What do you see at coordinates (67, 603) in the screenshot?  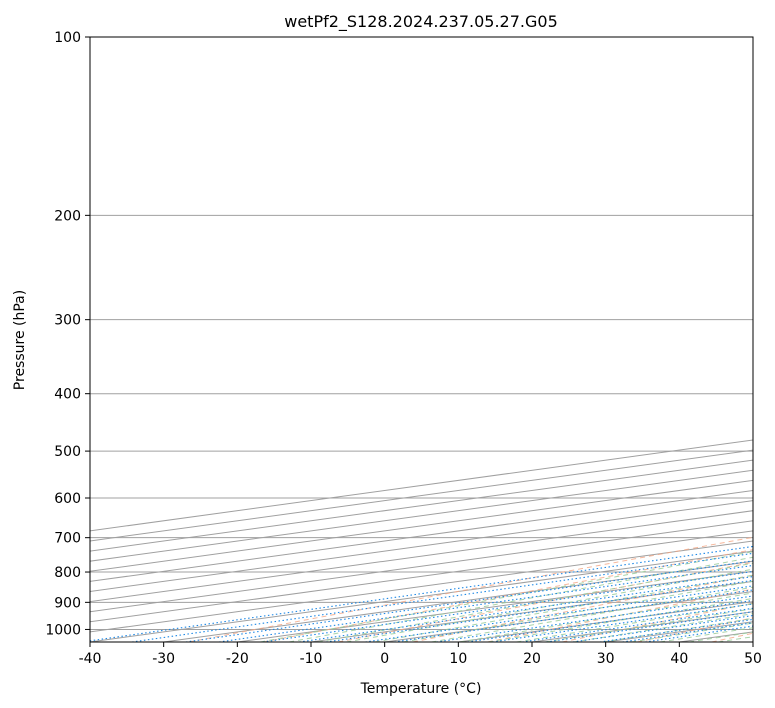 I see `y-tick-label: 900` at bounding box center [67, 603].